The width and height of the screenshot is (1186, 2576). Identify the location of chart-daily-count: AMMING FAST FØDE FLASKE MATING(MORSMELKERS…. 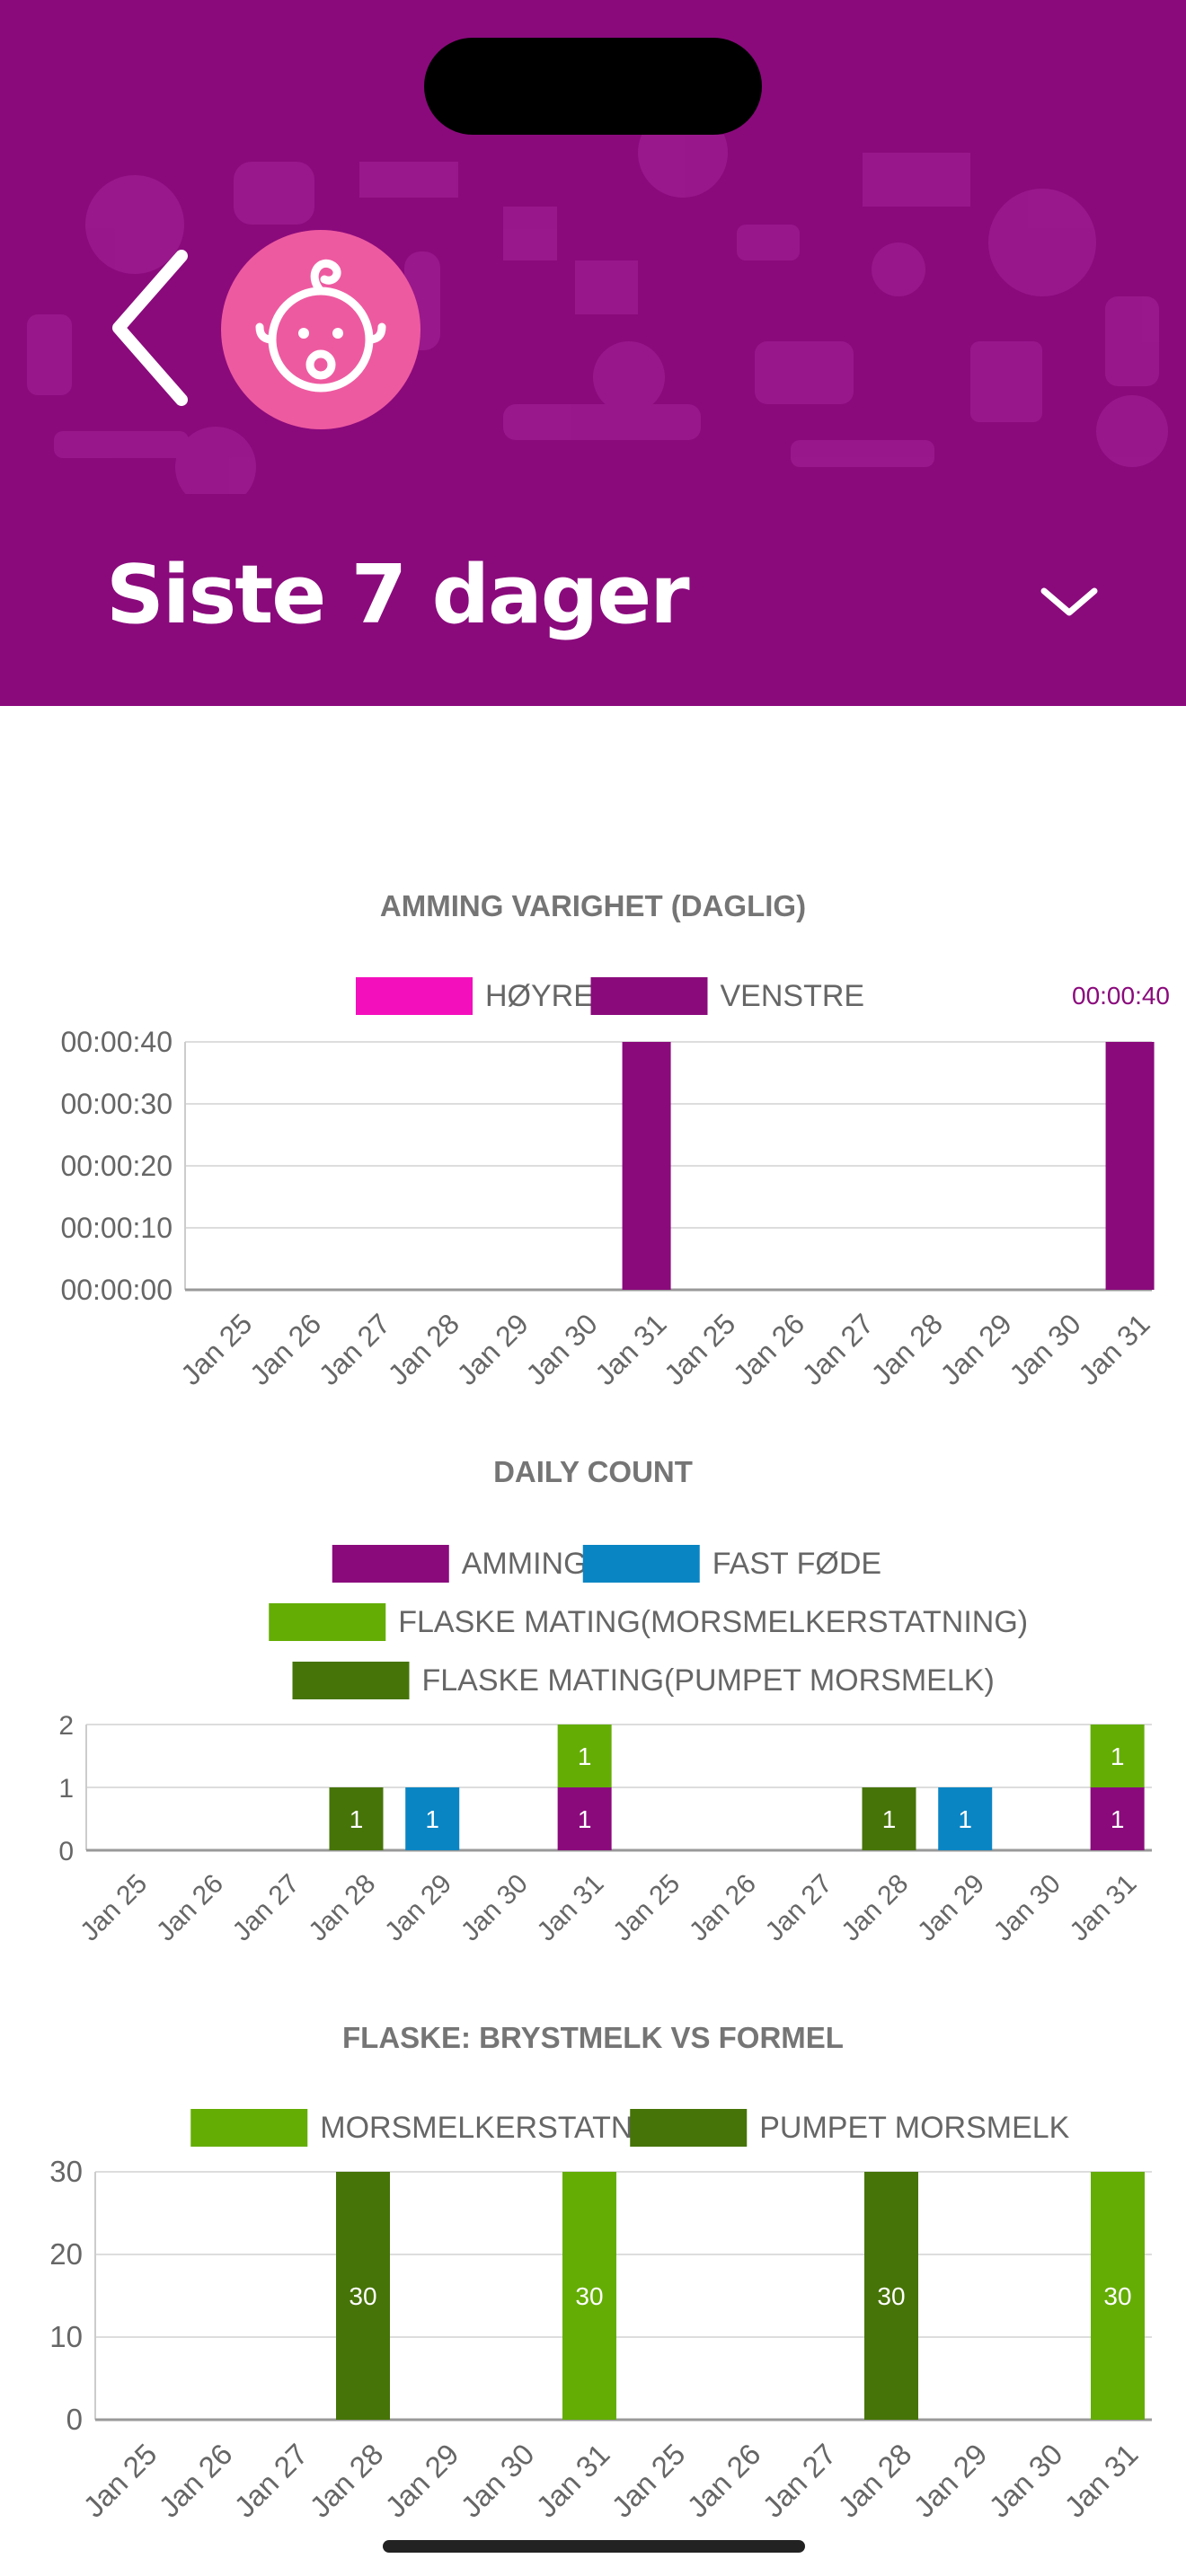
(605, 1746).